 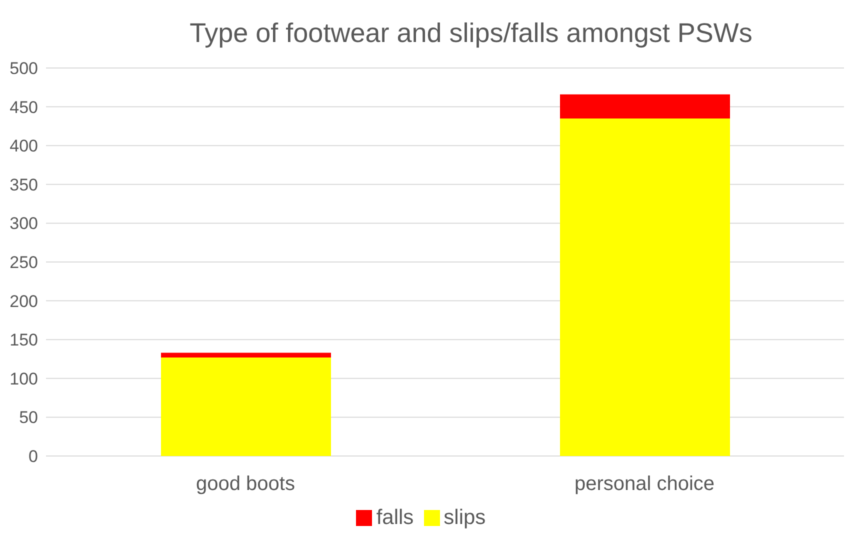 I want to click on y-tick-label: 250, so click(x=24, y=262).